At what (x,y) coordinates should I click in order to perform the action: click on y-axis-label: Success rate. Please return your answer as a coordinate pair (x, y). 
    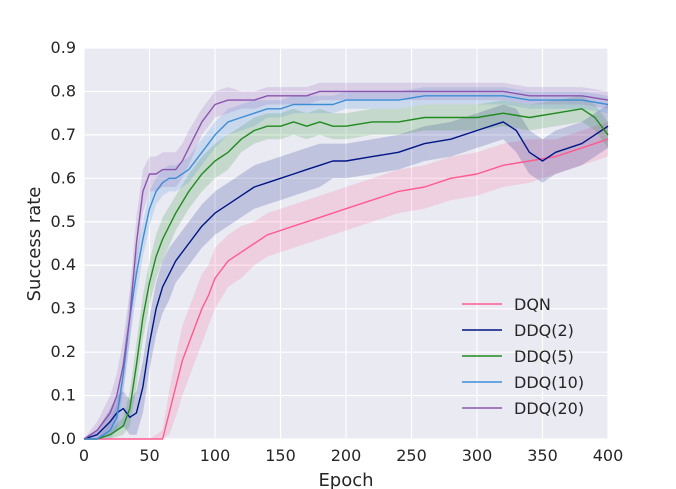
    Looking at the image, I should click on (34, 244).